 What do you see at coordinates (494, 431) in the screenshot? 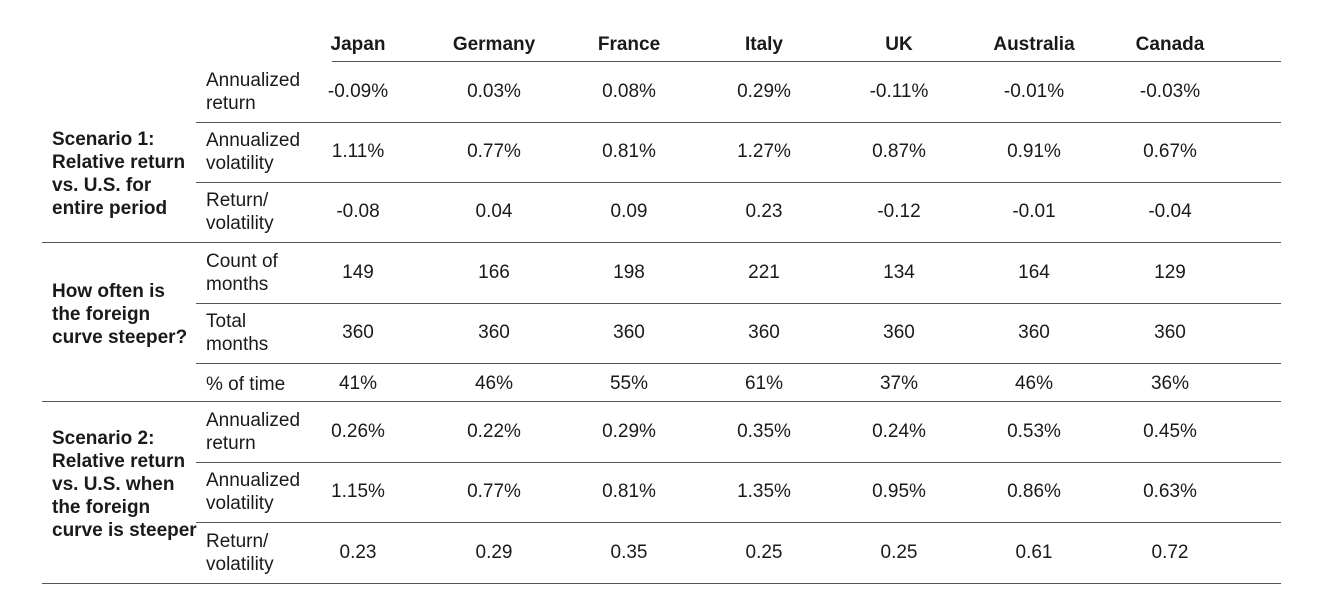
I see `table-cell: 0.22%` at bounding box center [494, 431].